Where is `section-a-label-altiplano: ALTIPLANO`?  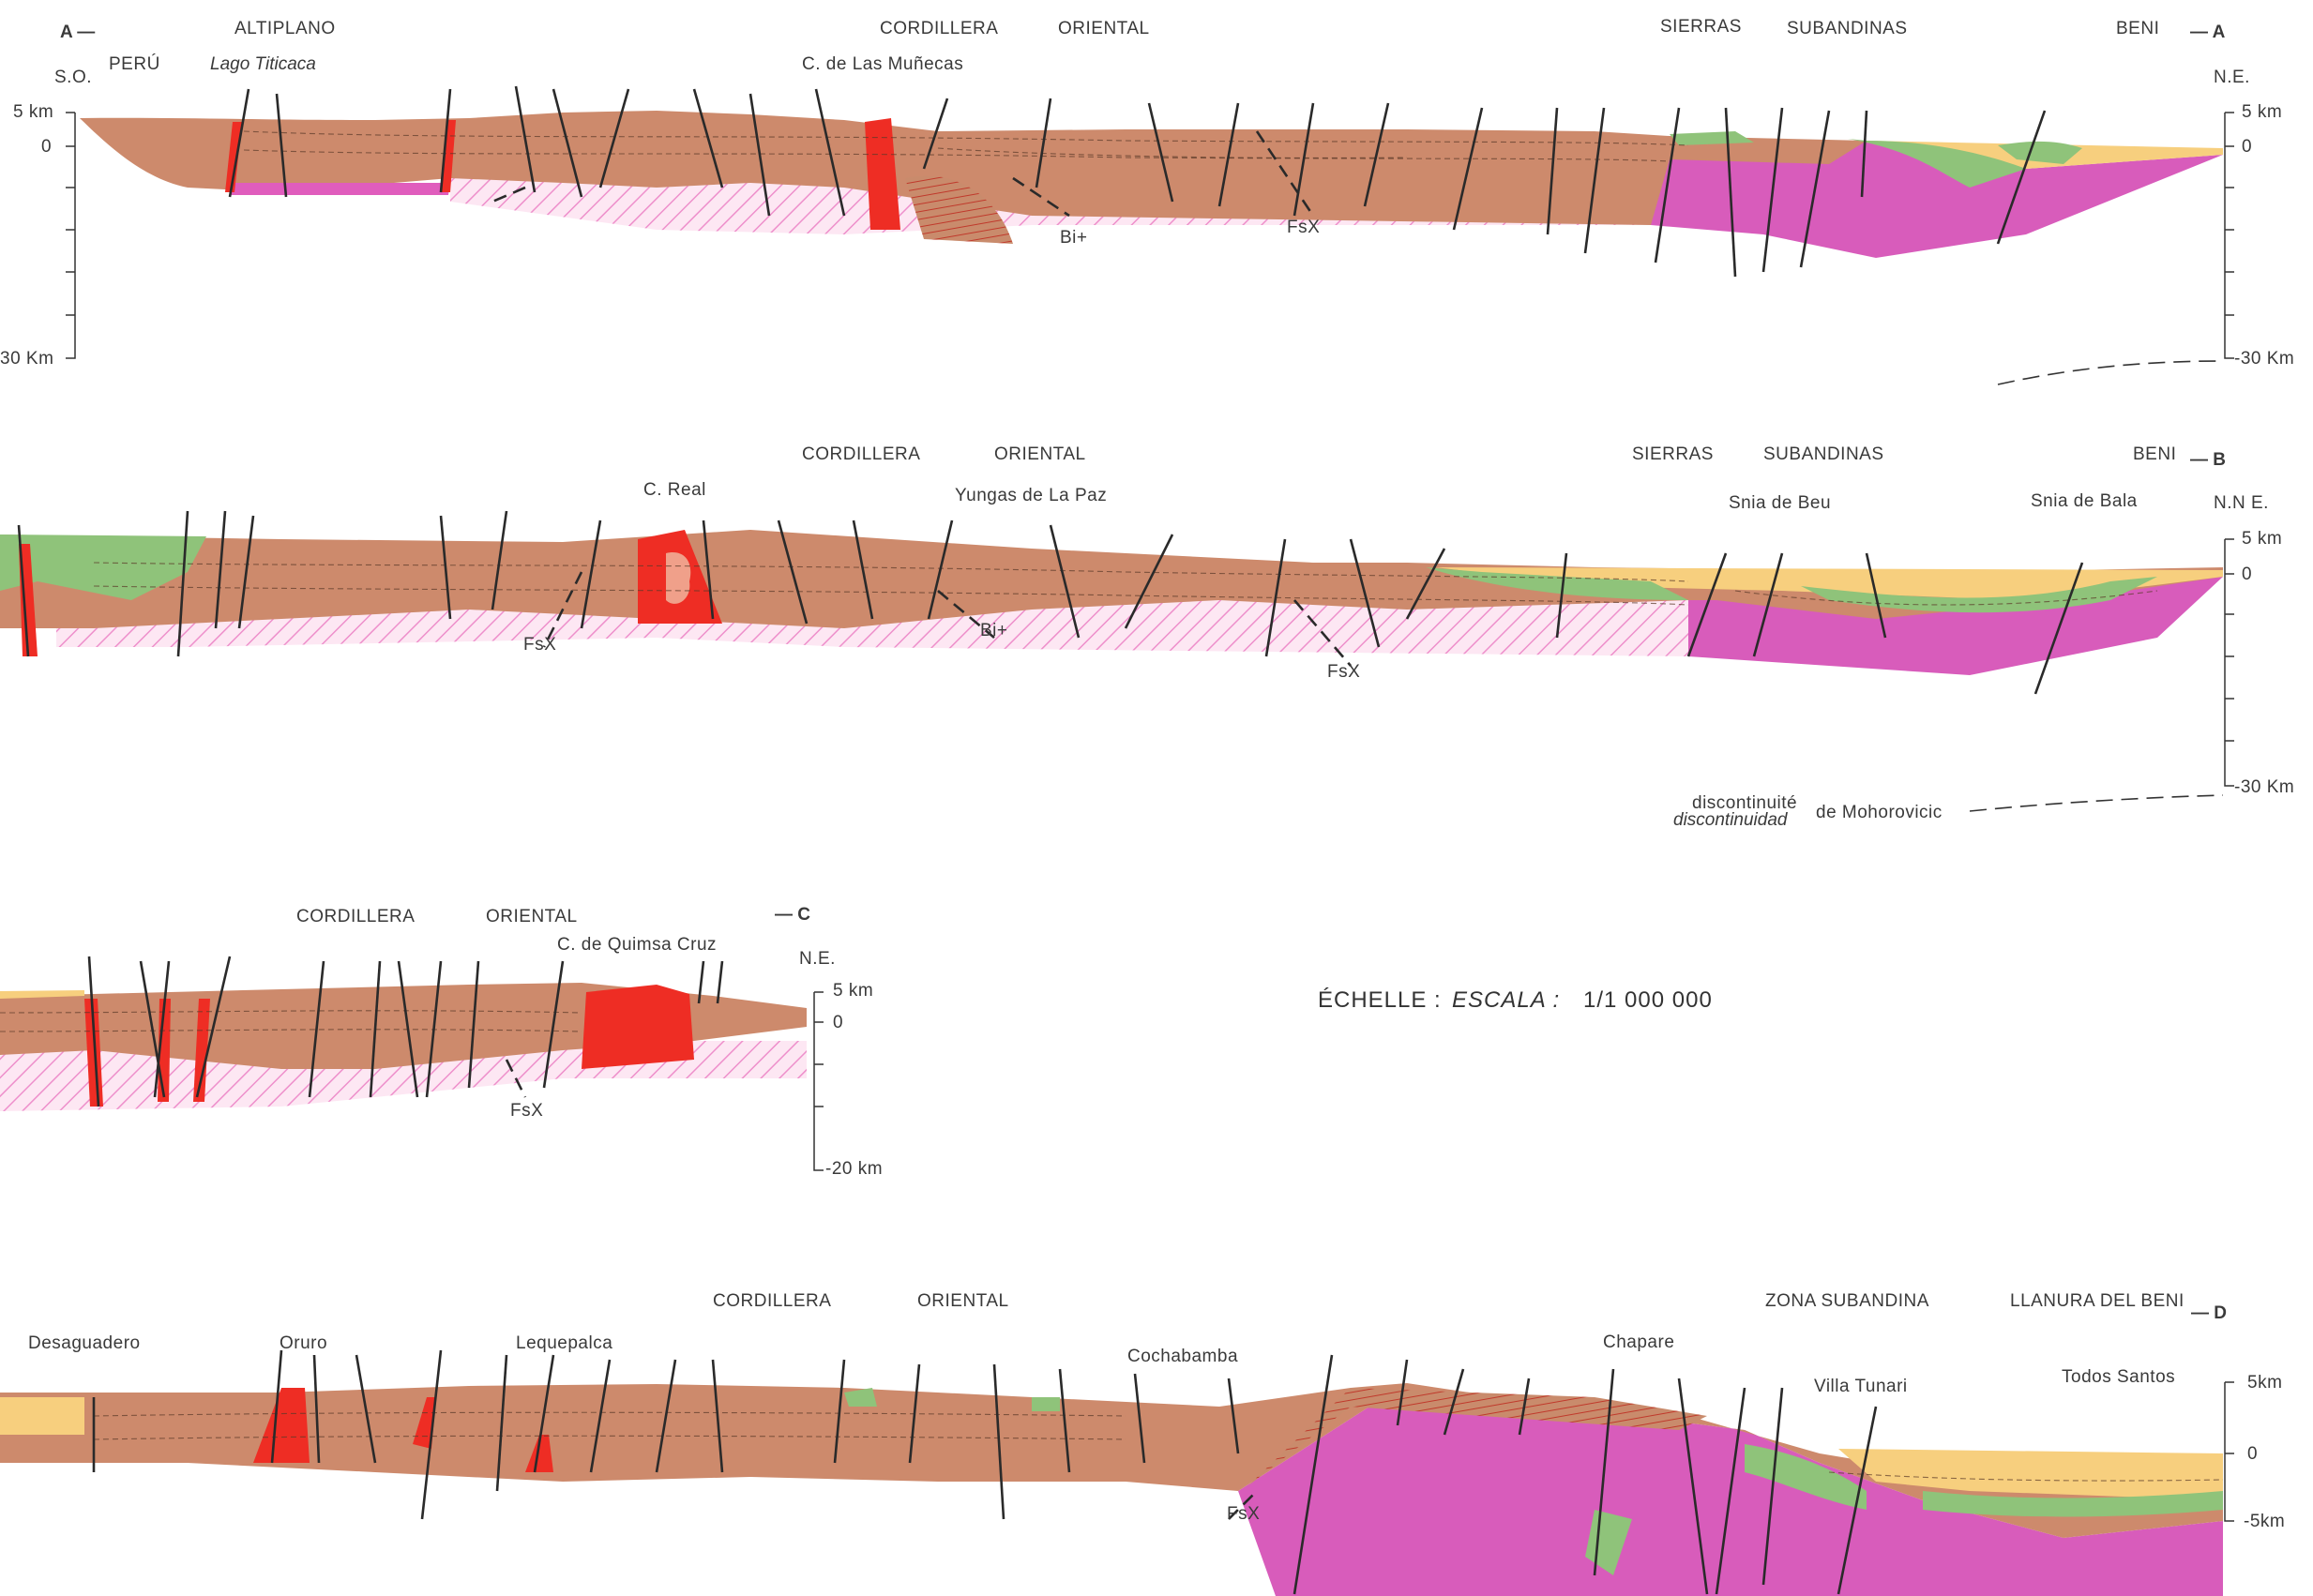
section-a-label-altiplano: ALTIPLANO is located at coordinates (285, 29).